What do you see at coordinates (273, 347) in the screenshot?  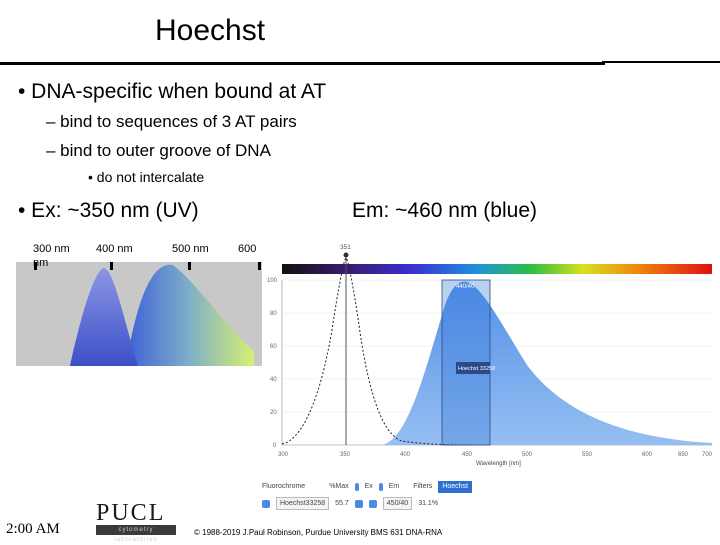 I see `y-tick-60: 60` at bounding box center [273, 347].